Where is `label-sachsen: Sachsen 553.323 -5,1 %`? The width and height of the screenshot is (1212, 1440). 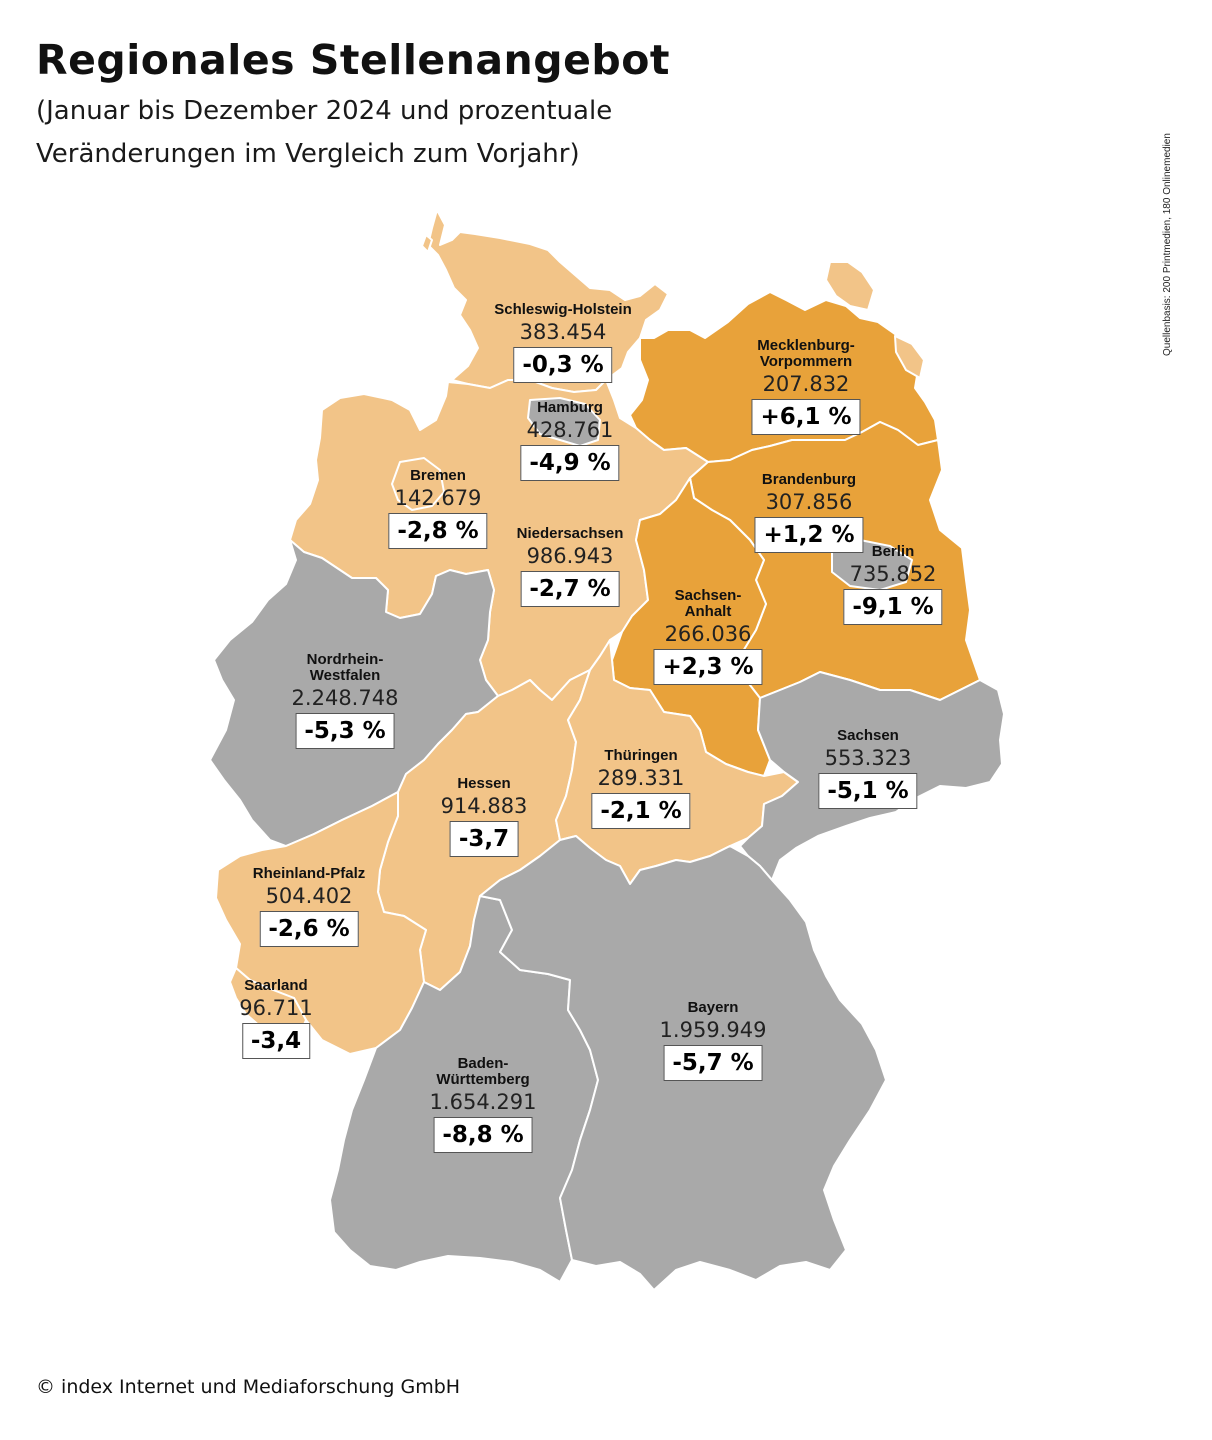
label-sachsen: Sachsen 553.323 -5,1 % is located at coordinates (868, 768).